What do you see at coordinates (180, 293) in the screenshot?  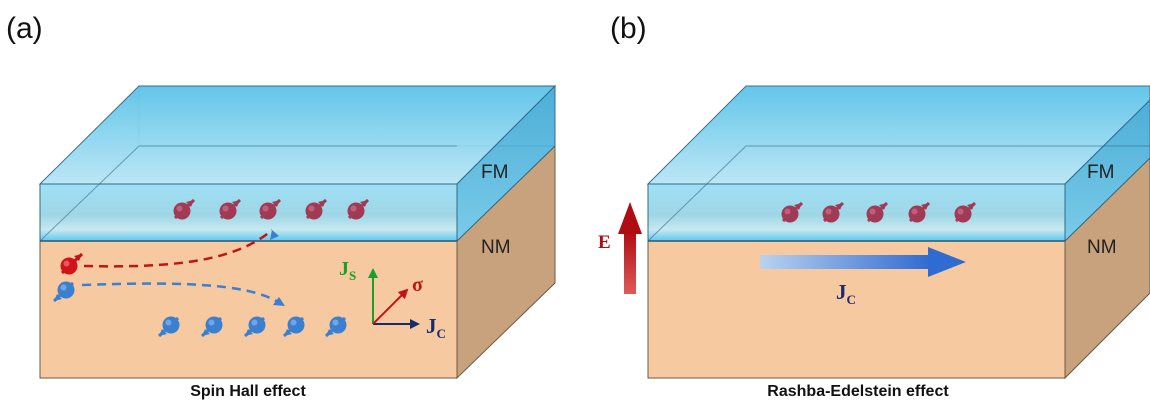 I see `spin-down-trajectory` at bounding box center [180, 293].